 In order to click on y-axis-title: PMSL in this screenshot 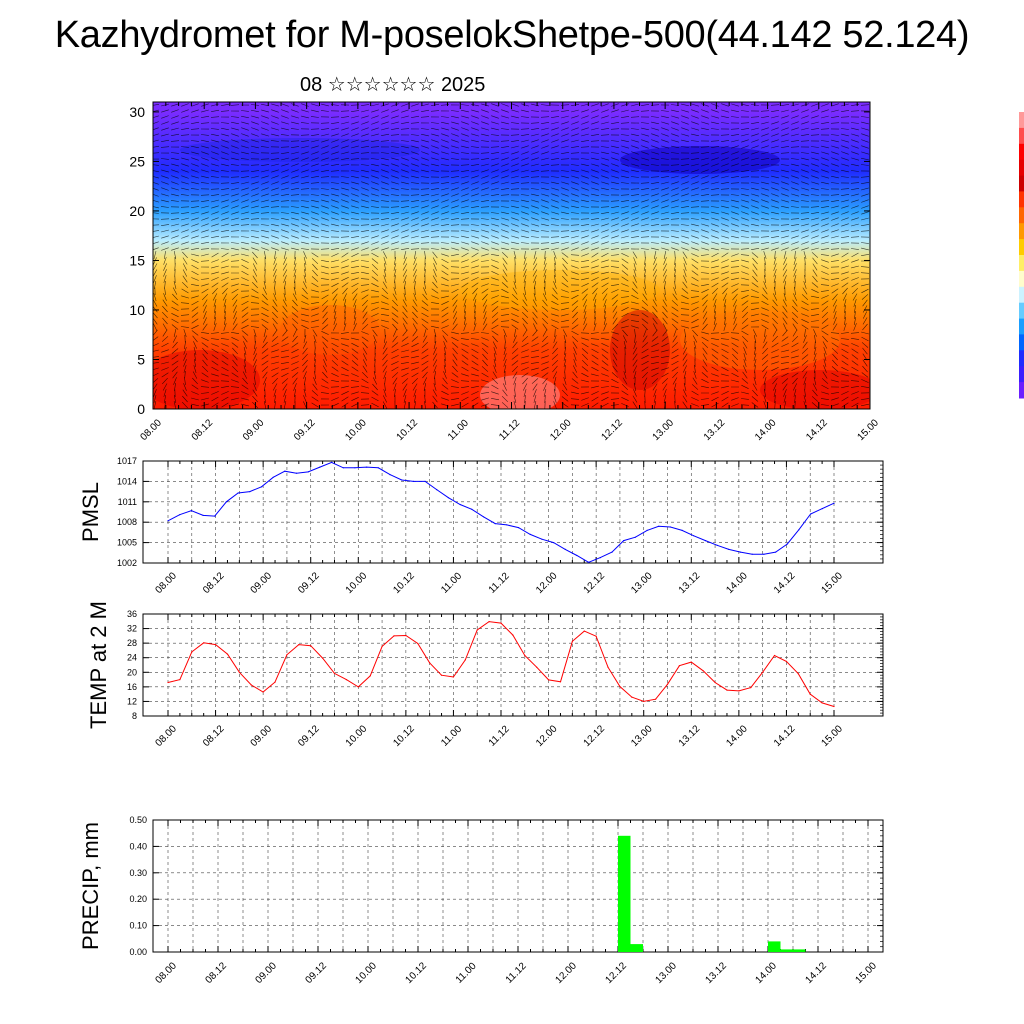, I will do `click(90, 512)`.